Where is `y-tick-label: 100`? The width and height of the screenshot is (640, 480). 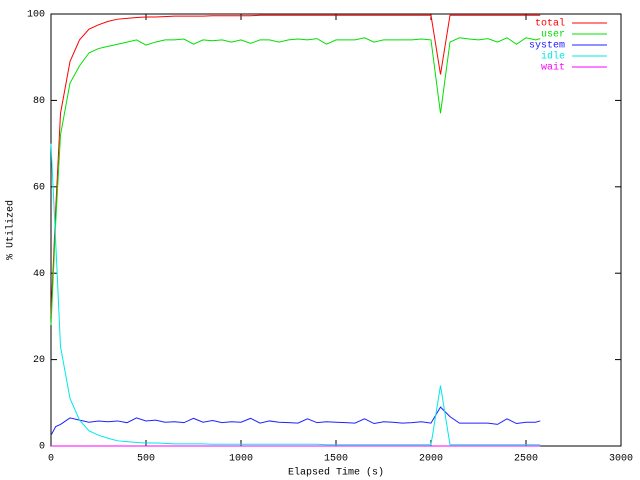
y-tick-label: 100 is located at coordinates (36, 15).